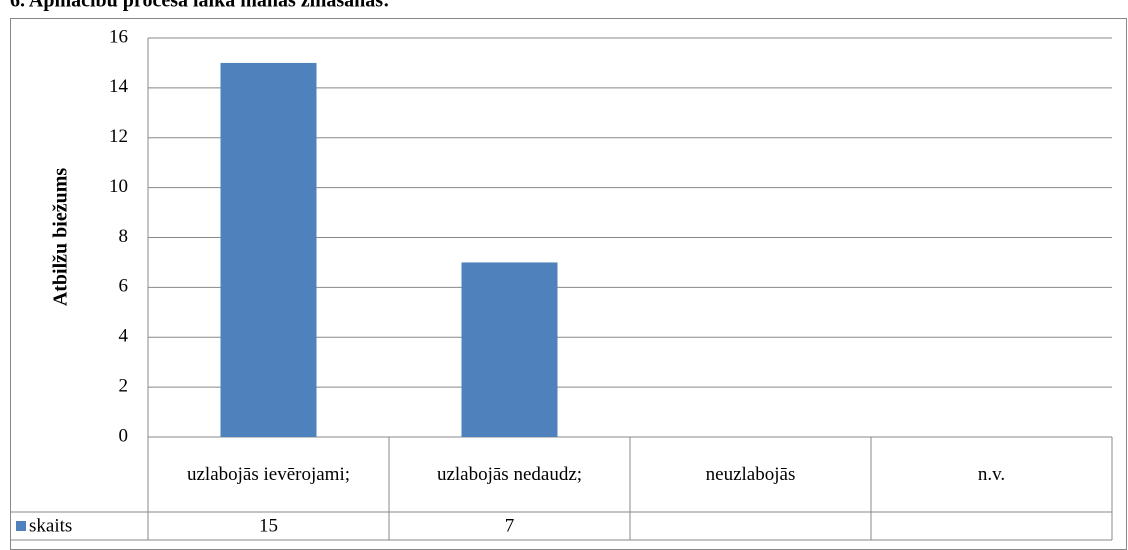  I want to click on x-tick-label-box: uzlabojās ievērojami;, so click(268, 474).